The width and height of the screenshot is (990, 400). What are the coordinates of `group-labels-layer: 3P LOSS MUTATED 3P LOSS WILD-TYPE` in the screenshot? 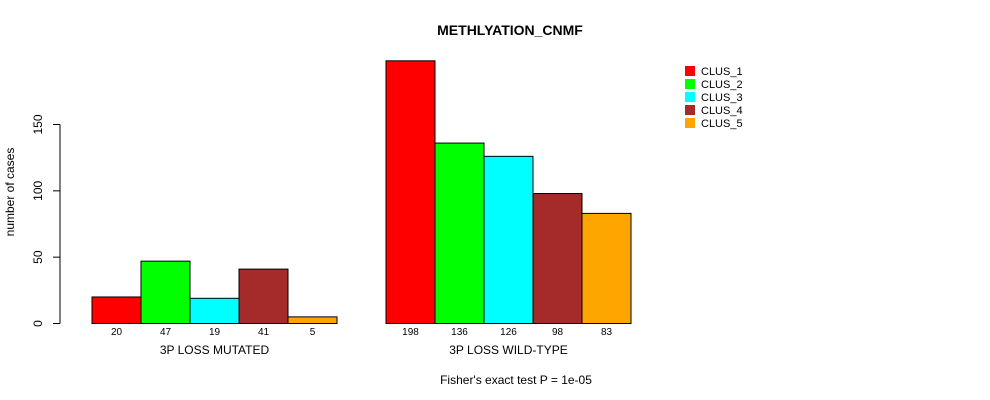 It's located at (364, 350).